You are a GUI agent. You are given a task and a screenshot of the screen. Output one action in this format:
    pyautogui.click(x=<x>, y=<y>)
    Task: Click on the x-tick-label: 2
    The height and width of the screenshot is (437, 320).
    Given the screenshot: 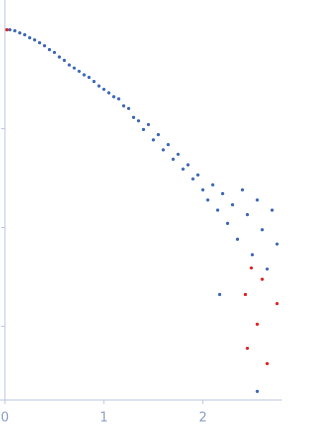 What is the action you would take?
    pyautogui.click(x=203, y=418)
    